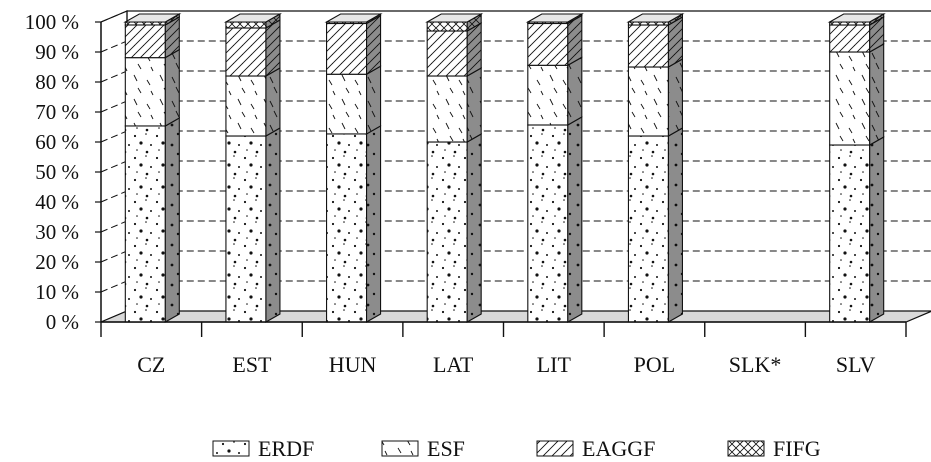 The height and width of the screenshot is (462, 931). What do you see at coordinates (446, 448) in the screenshot?
I see `legend-label: ESF` at bounding box center [446, 448].